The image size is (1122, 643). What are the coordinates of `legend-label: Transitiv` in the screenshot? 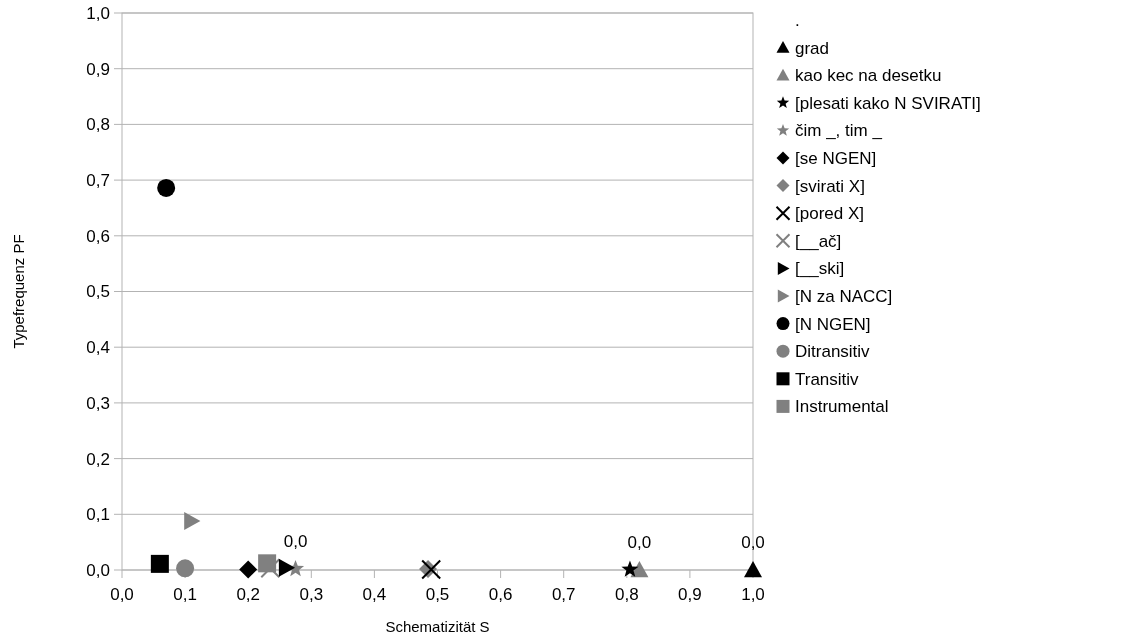 It's located at (827, 379).